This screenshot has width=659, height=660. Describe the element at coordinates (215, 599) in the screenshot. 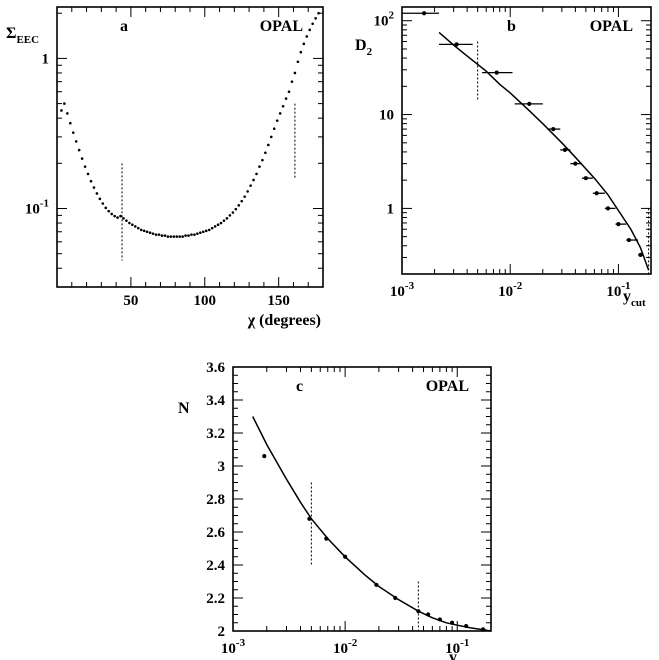

I see `y-tick-label: 2.2` at that location.